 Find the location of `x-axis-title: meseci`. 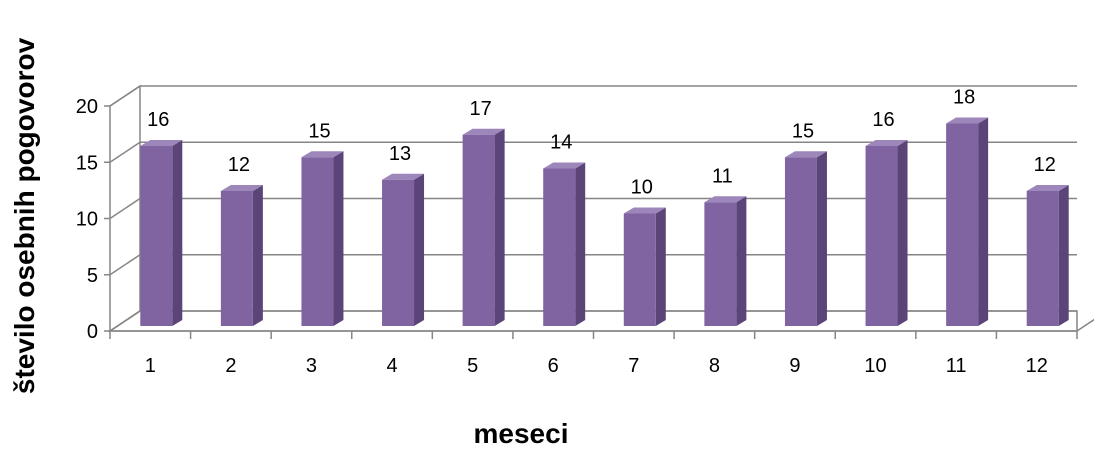

x-axis-title: meseci is located at coordinates (521, 433).